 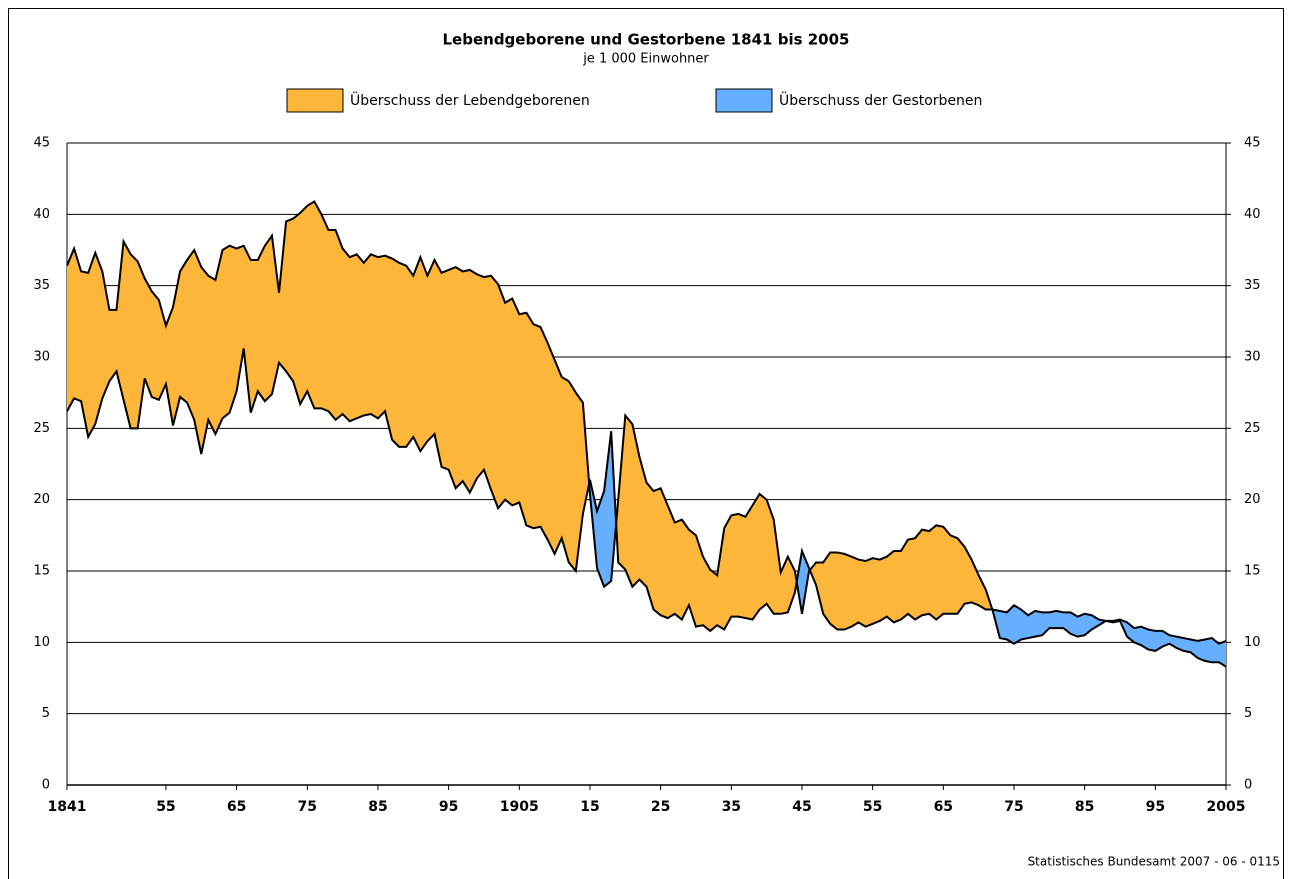 What do you see at coordinates (41, 357) in the screenshot?
I see `y-tick-label: 30` at bounding box center [41, 357].